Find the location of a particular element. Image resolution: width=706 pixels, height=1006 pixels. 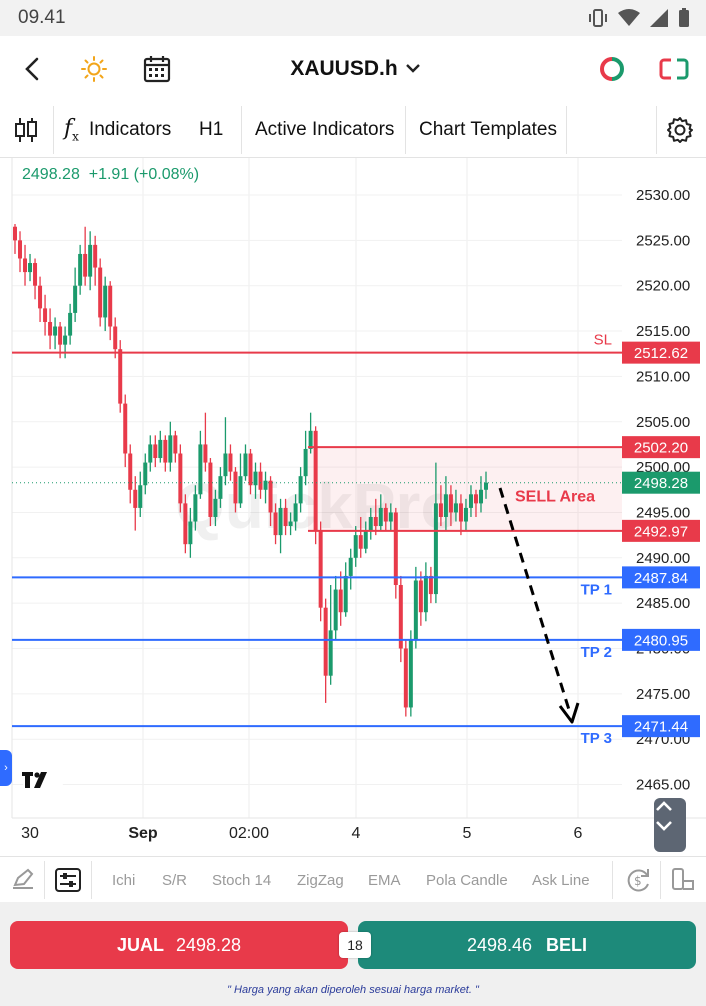

buy-button: 2498.46 BELI is located at coordinates (527, 945).